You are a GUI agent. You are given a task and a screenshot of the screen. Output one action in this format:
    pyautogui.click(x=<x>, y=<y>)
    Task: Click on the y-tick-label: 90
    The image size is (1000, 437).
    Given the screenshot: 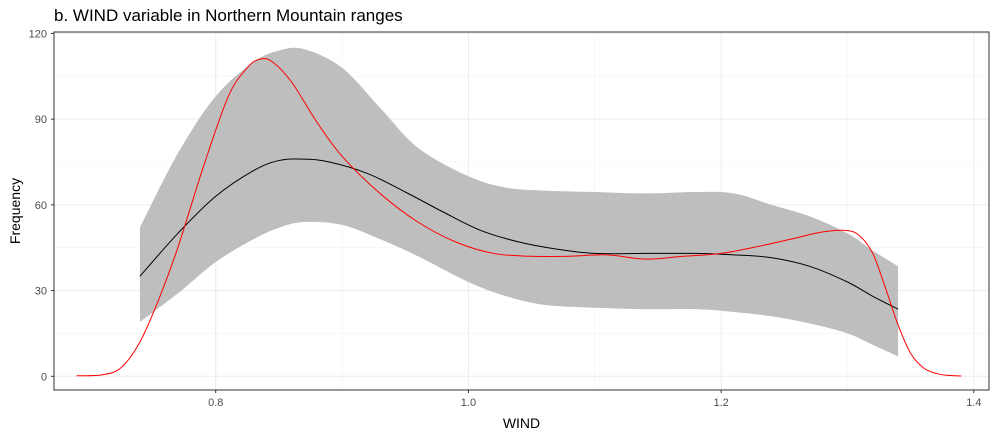 What is the action you would take?
    pyautogui.click(x=41, y=120)
    